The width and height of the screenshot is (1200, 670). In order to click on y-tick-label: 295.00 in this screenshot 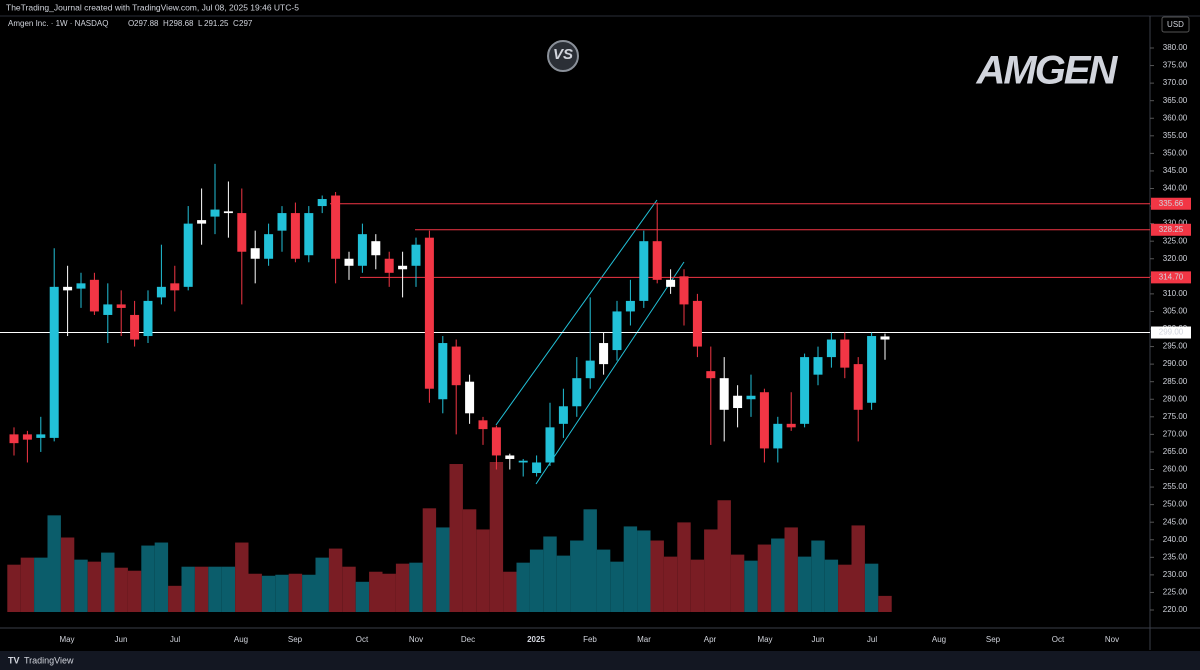, I will do `click(1175, 346)`.